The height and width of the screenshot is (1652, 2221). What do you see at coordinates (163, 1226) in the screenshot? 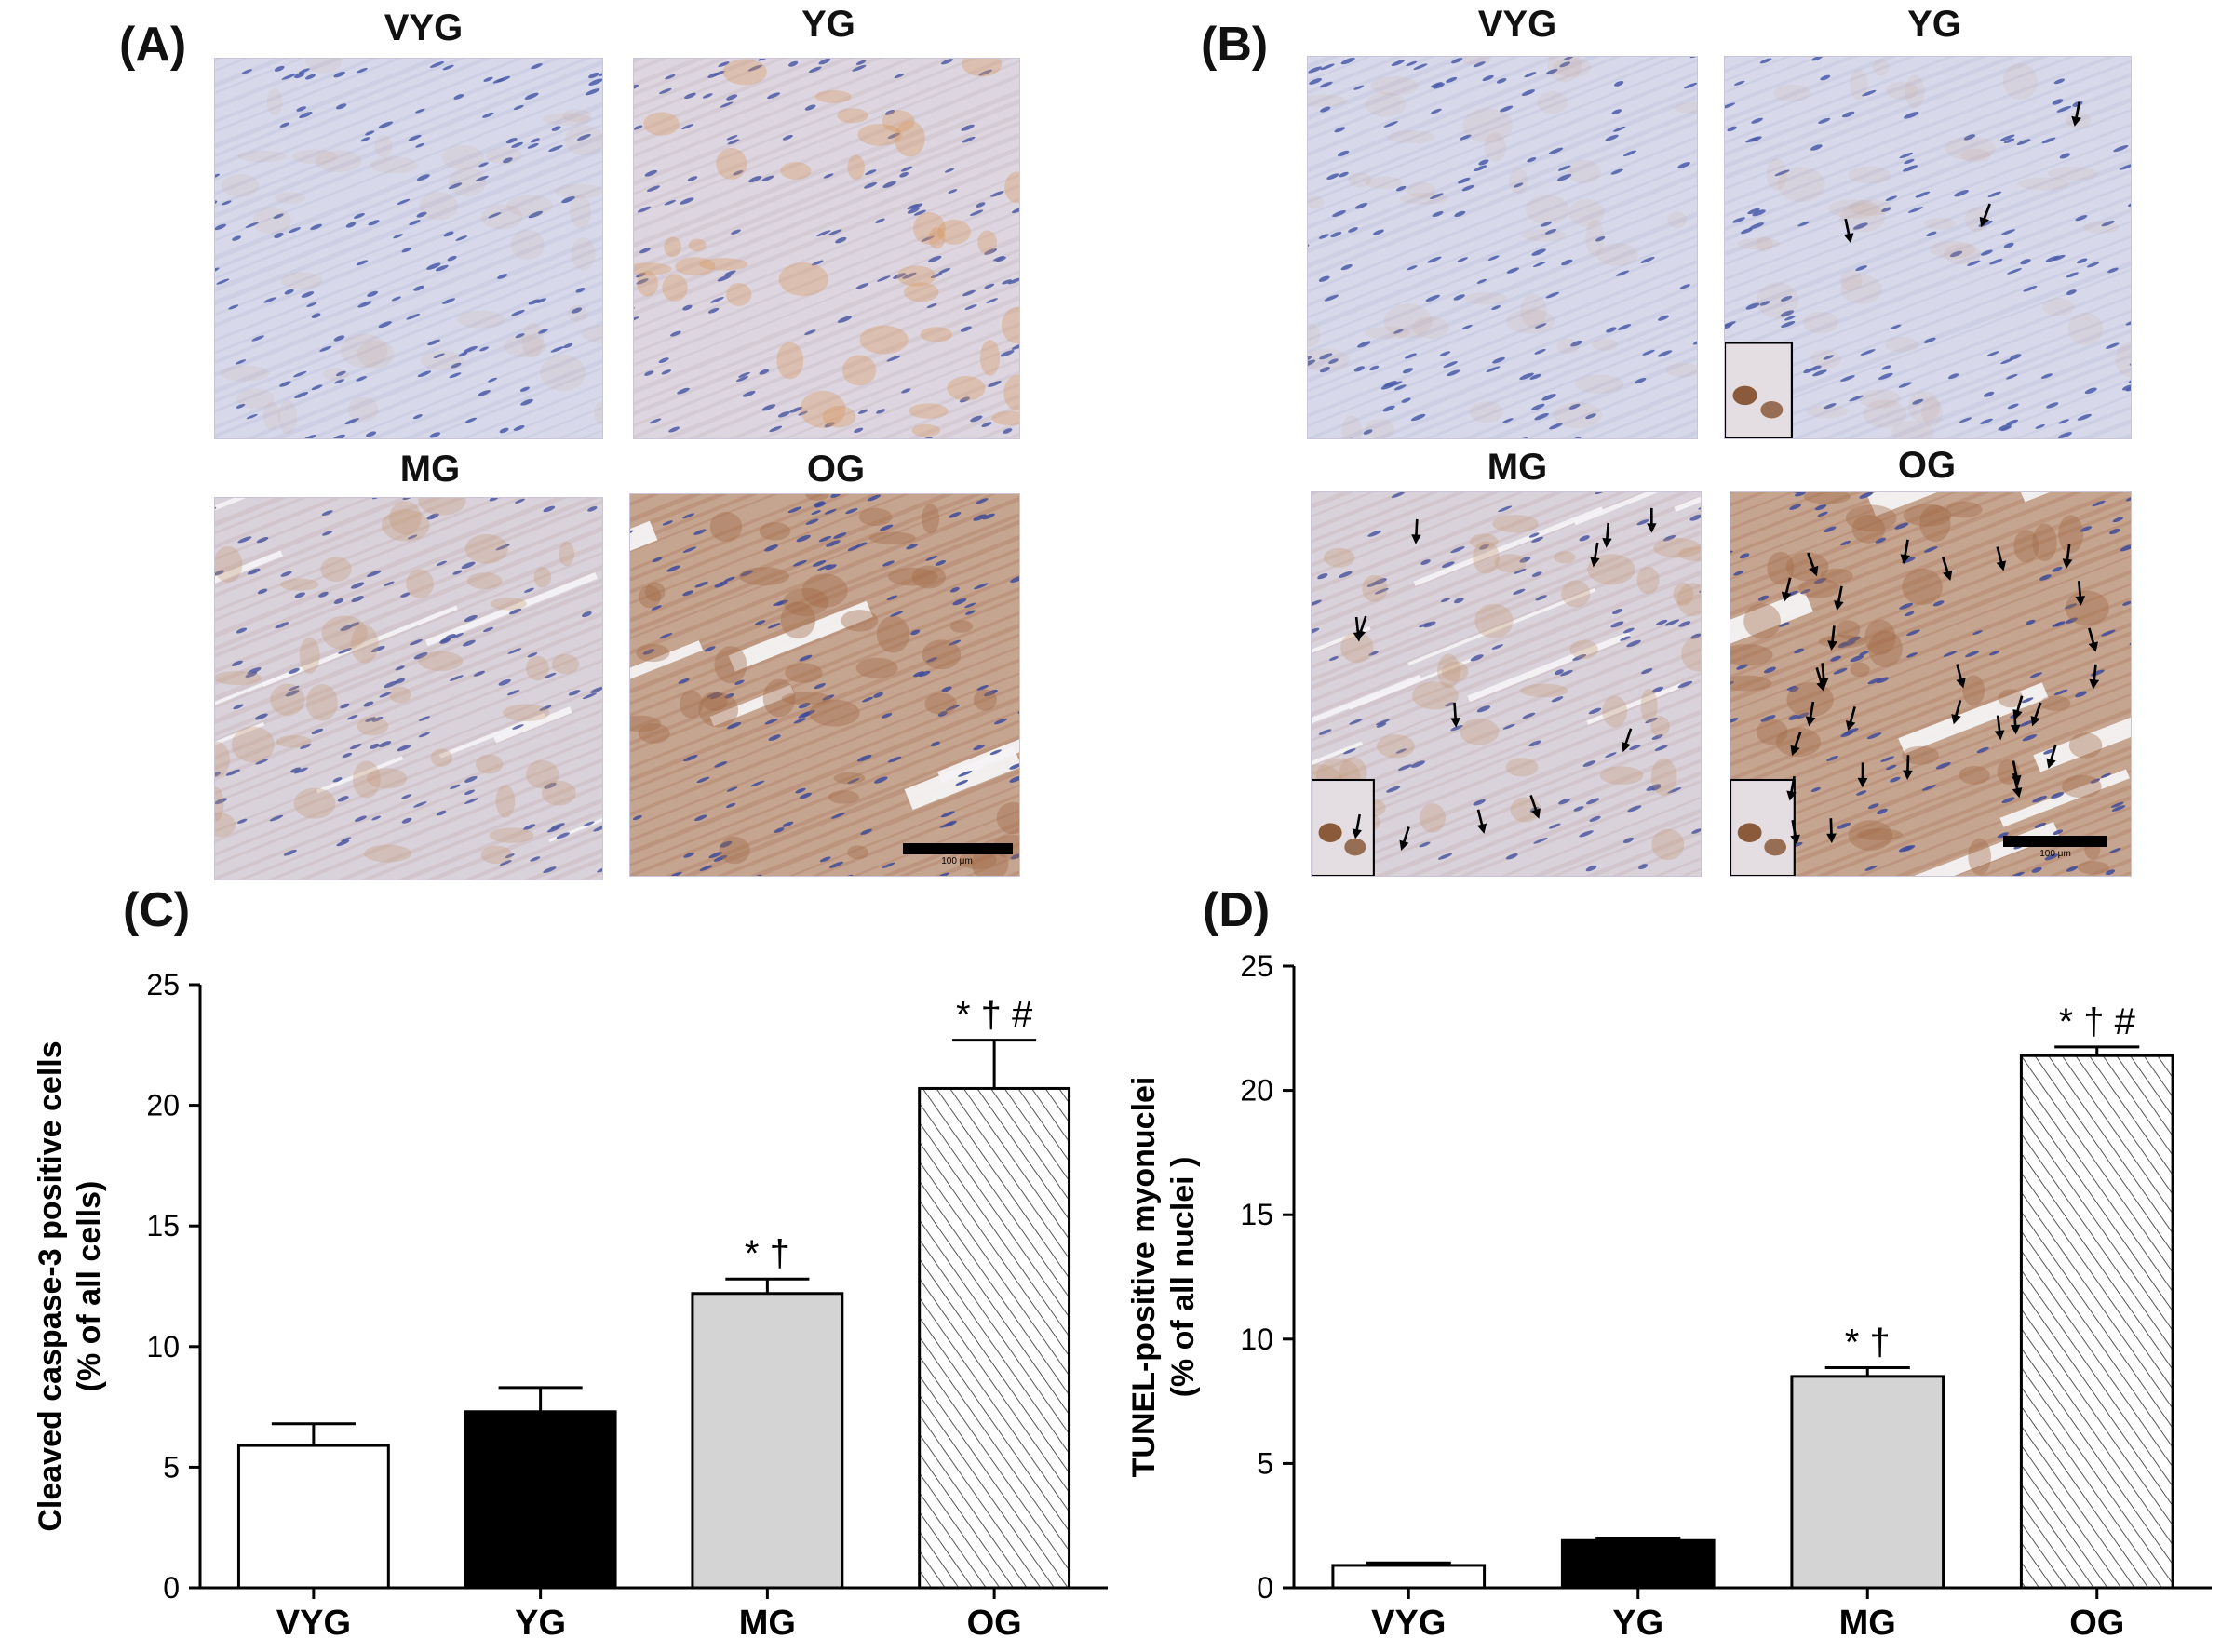
I see `y-tick-label: 15` at bounding box center [163, 1226].